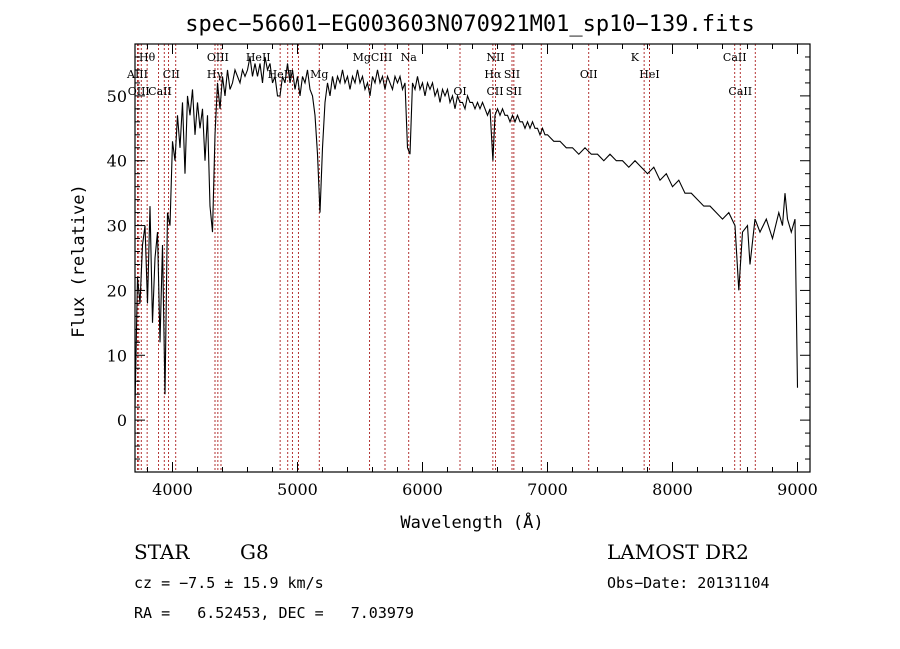  I want to click on object-subclass: G8, so click(254, 552).